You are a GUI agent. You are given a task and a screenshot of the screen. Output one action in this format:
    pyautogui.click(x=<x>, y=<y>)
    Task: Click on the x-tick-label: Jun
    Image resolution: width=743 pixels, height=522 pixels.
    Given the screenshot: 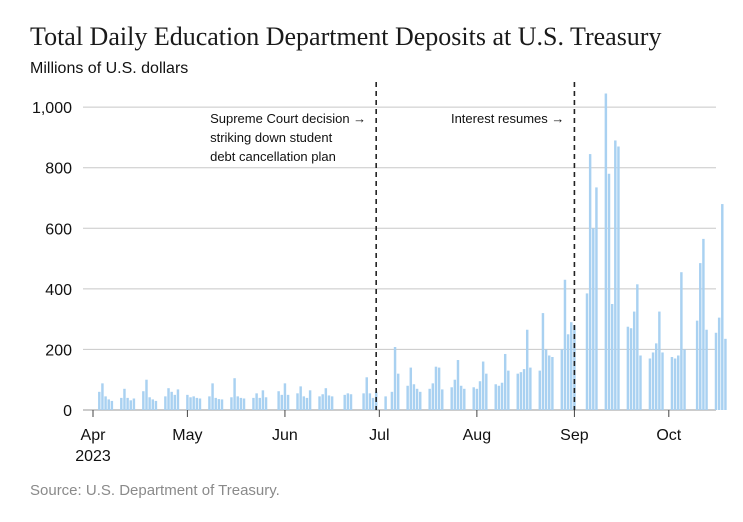 What is the action you would take?
    pyautogui.click(x=285, y=435)
    